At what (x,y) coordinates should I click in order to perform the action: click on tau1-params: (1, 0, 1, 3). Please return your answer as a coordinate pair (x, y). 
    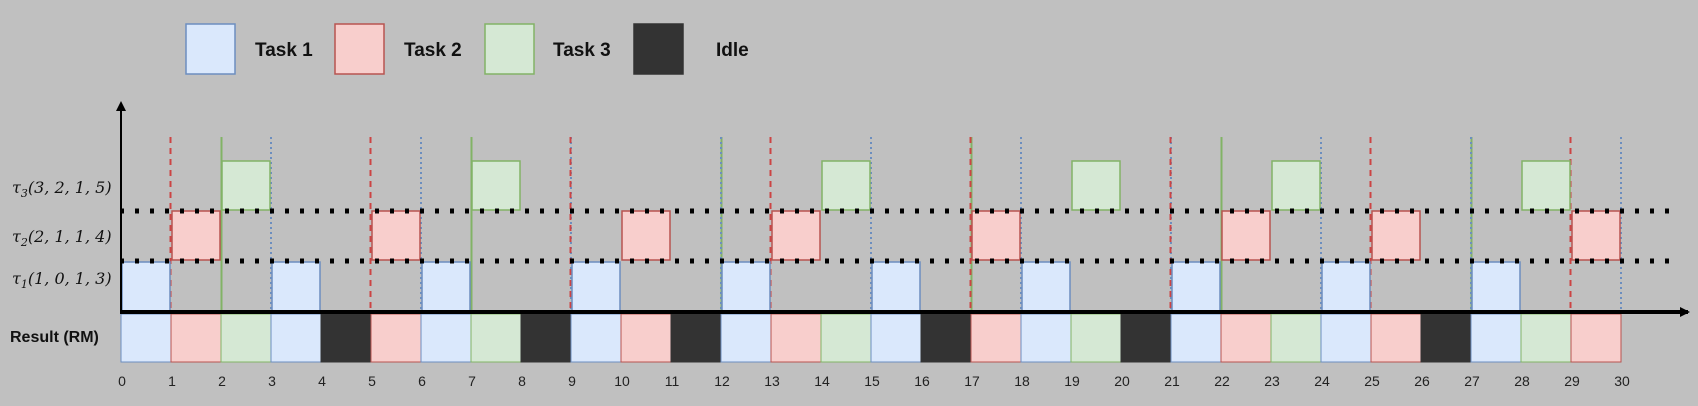
    Looking at the image, I should click on (70, 278).